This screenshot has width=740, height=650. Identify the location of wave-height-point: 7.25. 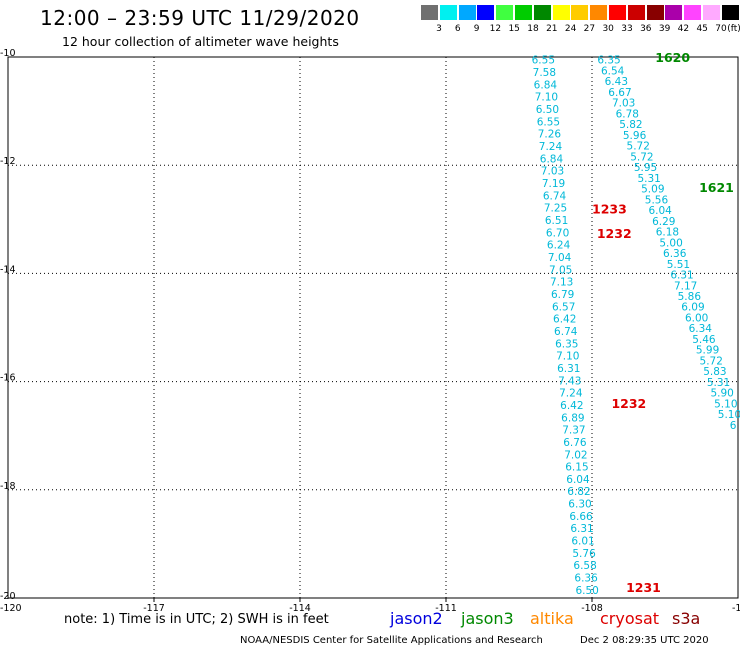
(555, 209).